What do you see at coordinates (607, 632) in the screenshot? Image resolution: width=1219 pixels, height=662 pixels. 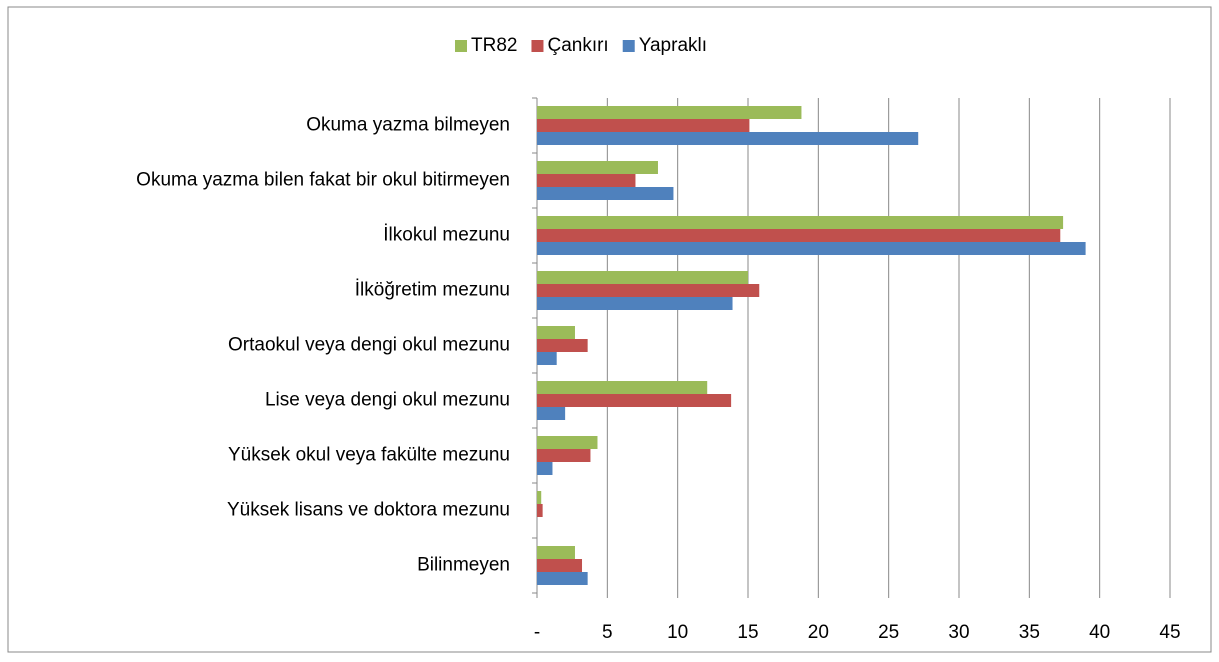 I see `x-tick-label: 5` at bounding box center [607, 632].